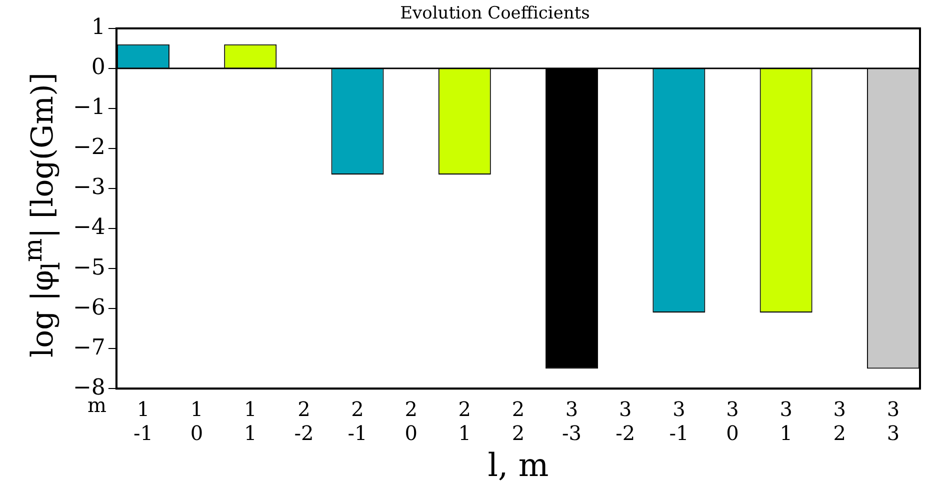 The width and height of the screenshot is (930, 487). I want to click on chart-title: Evolution Coefficients, so click(495, 14).